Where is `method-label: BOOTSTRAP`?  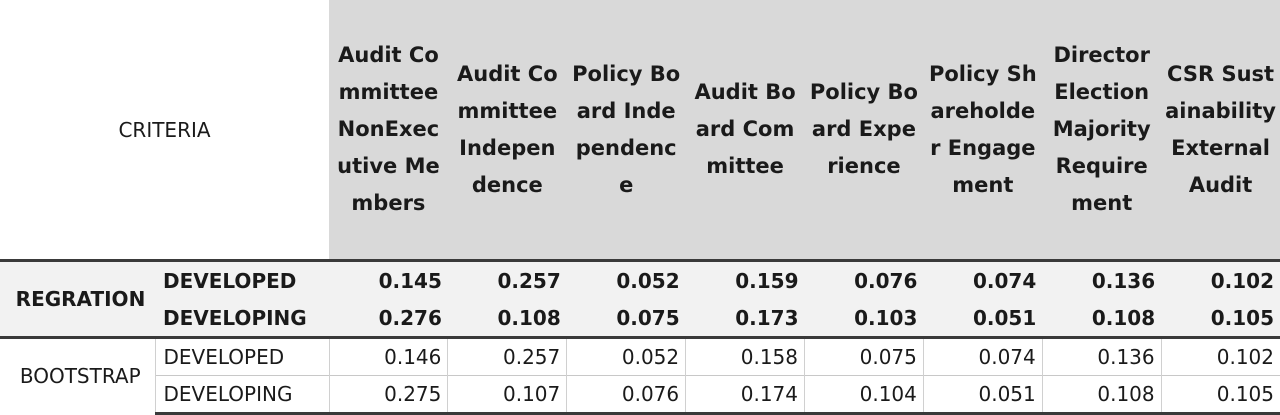 method-label: BOOTSTRAP is located at coordinates (77, 375).